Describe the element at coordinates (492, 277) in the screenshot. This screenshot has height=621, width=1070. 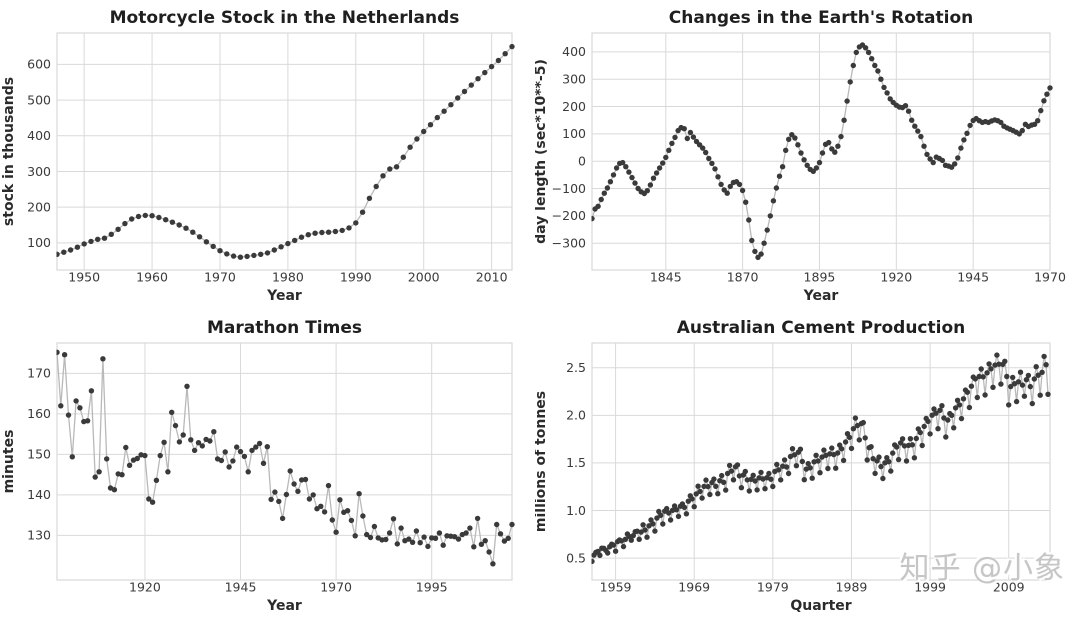
I see `x-tick-label: 2010` at that location.